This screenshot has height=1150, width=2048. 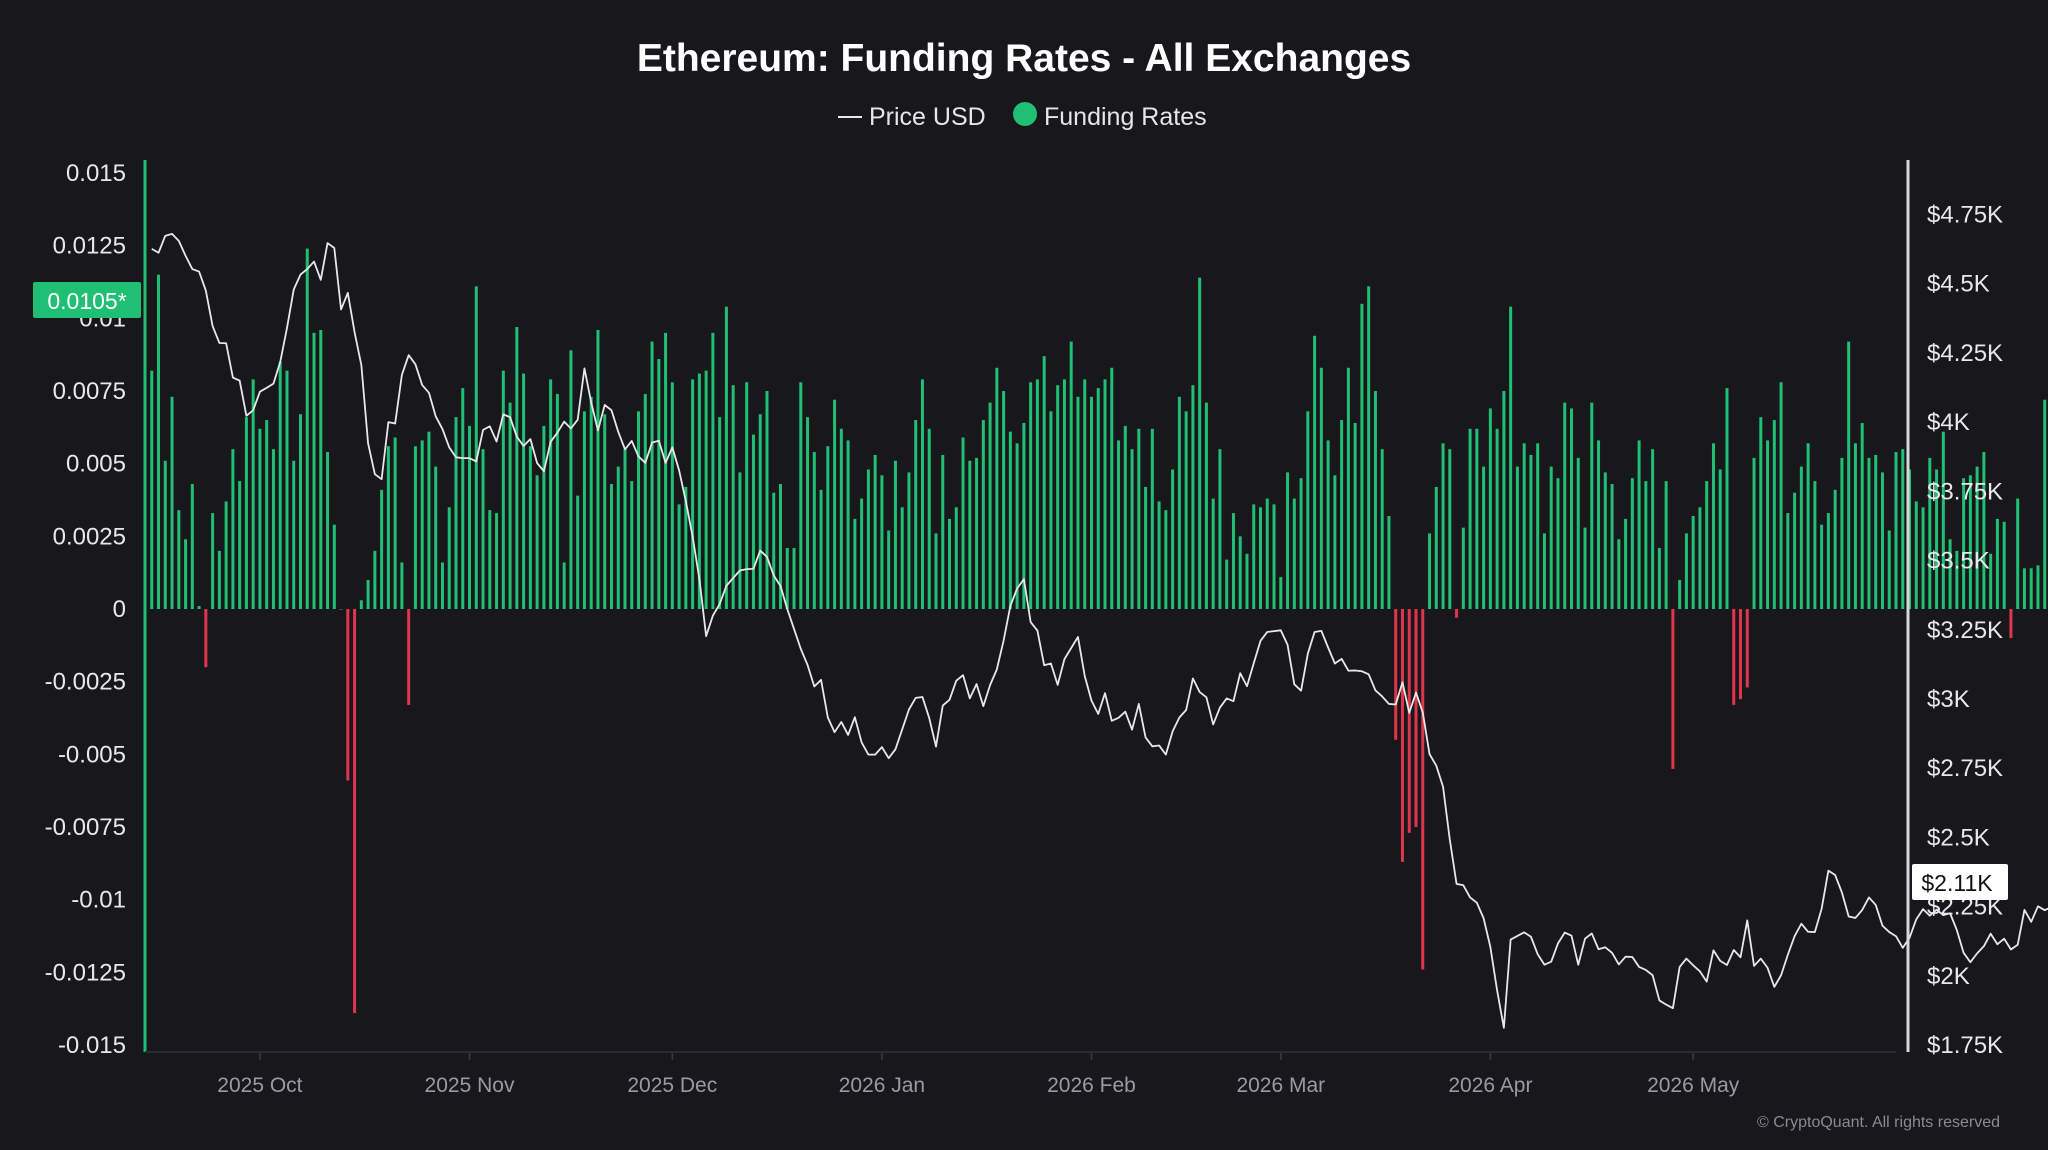 I want to click on x-tick-label: 2026 Apr, so click(x=1490, y=1085).